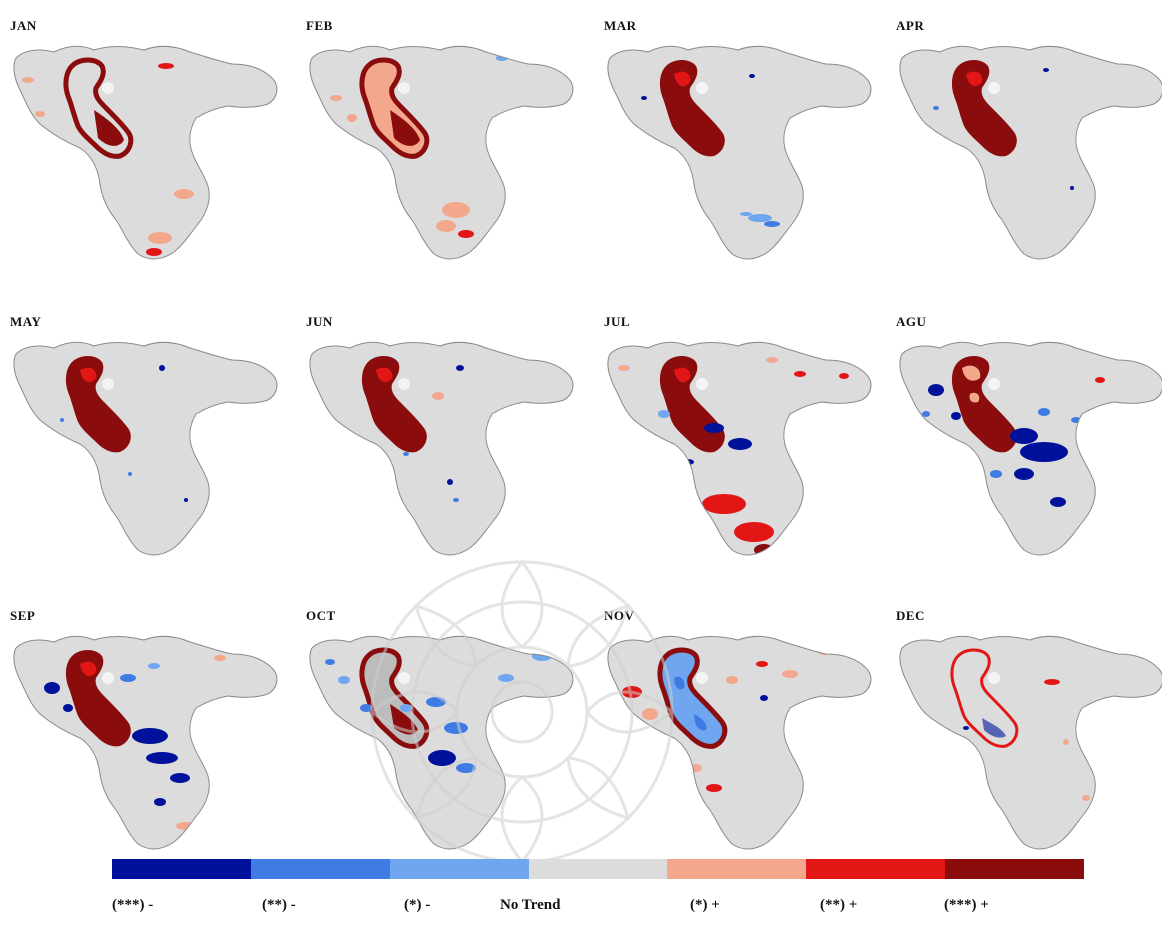  I want to click on map-panel: JUN, so click(451, 464).